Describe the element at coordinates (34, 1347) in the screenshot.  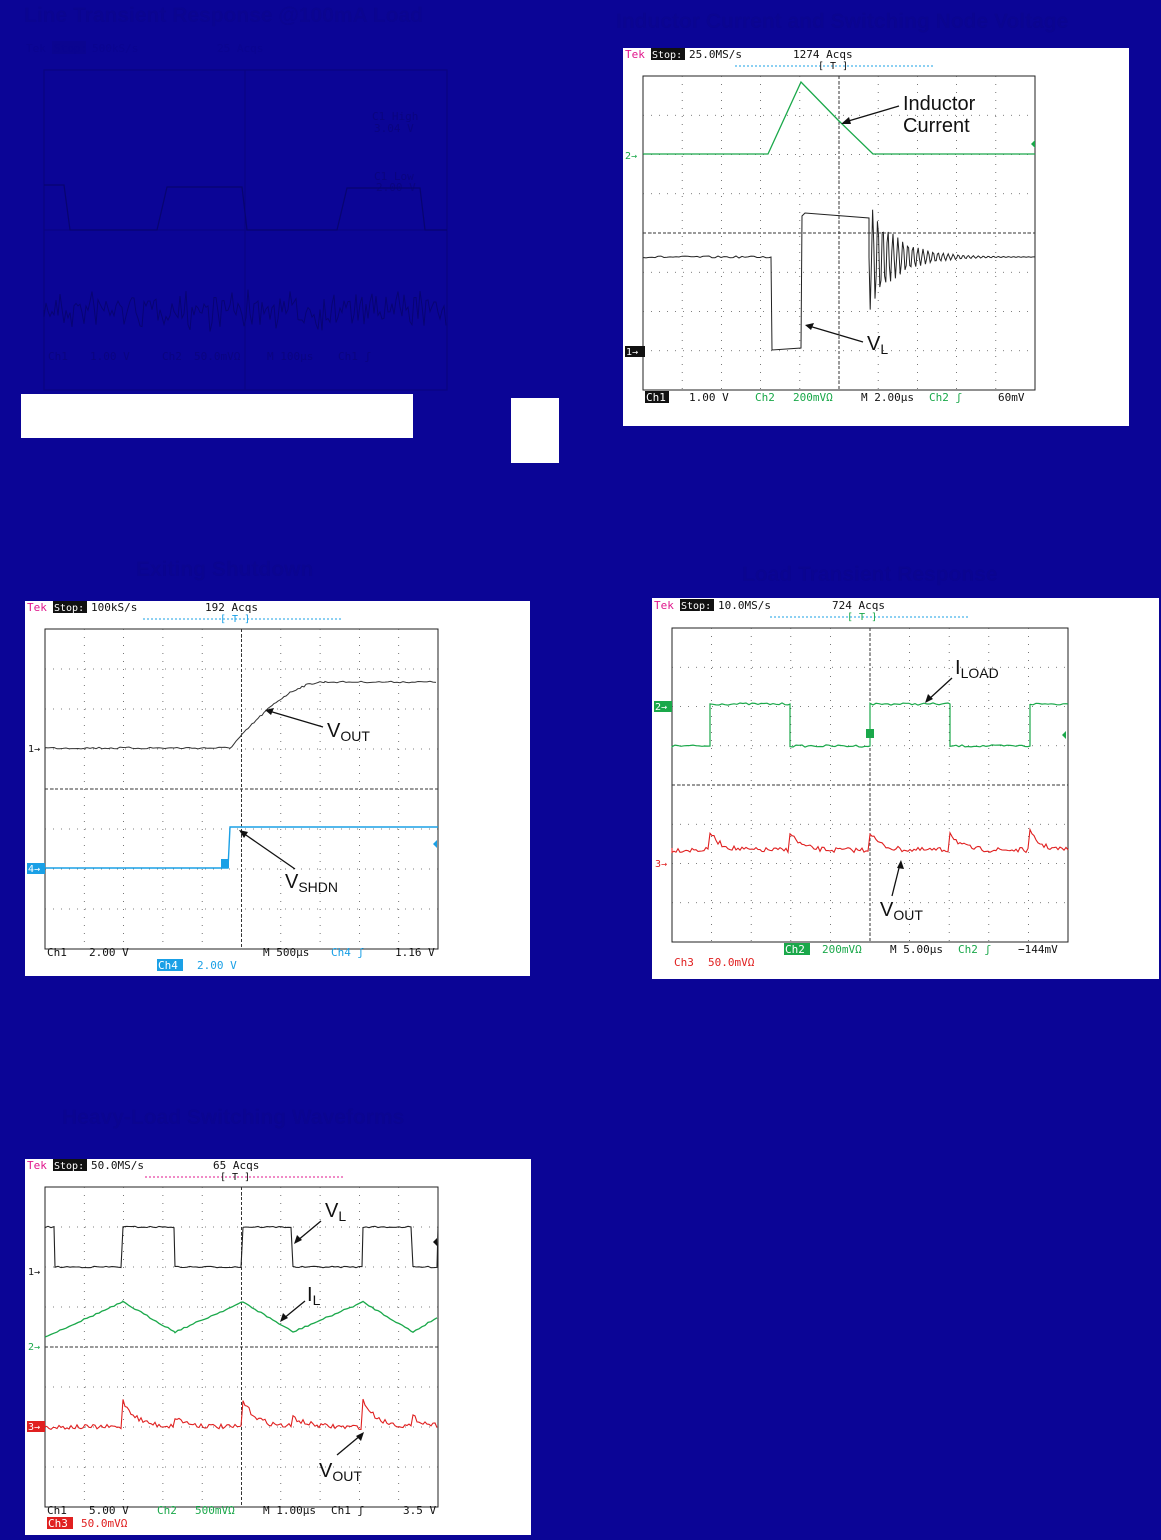
I see `p5-ch2-marker: 2→` at that location.